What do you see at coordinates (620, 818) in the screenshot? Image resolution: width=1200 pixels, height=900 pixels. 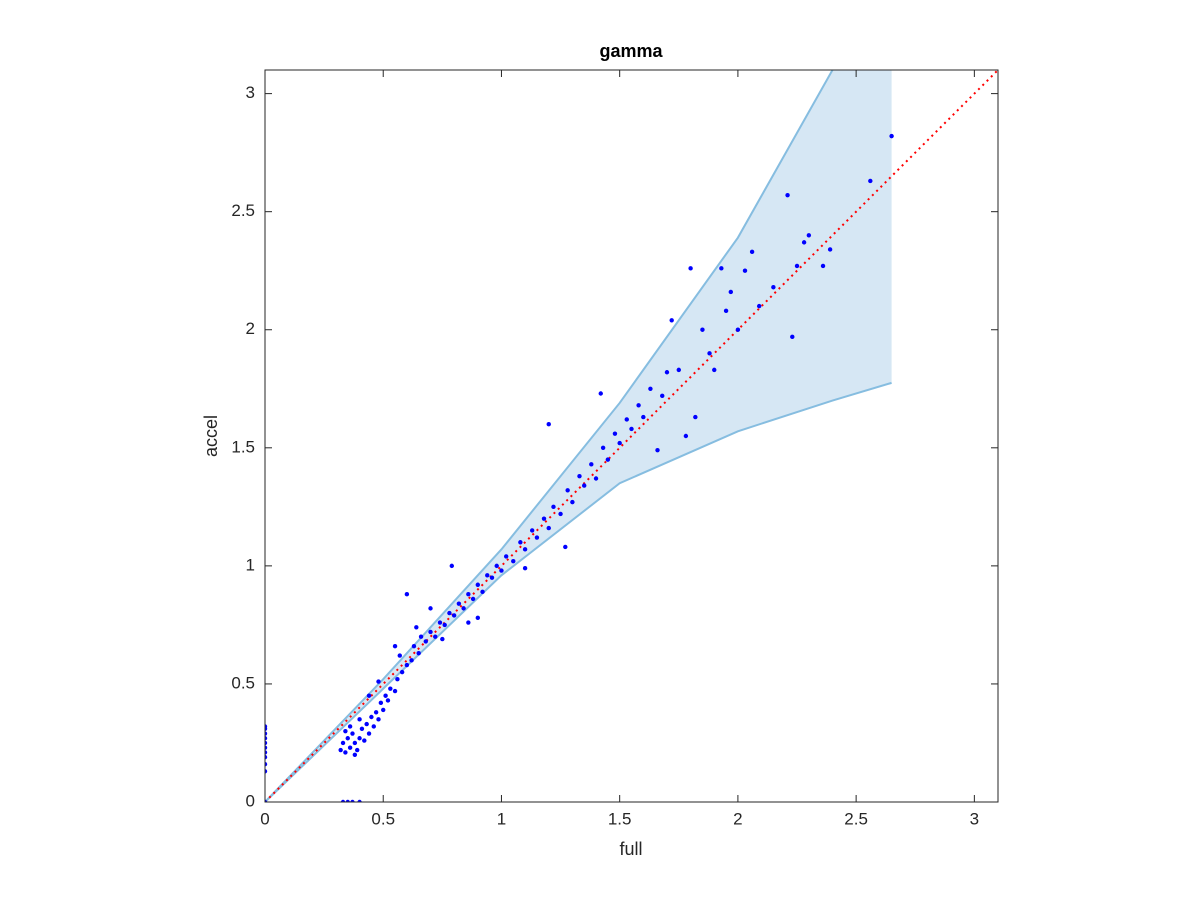 I see `x-tick-label: 1.5` at bounding box center [620, 818].